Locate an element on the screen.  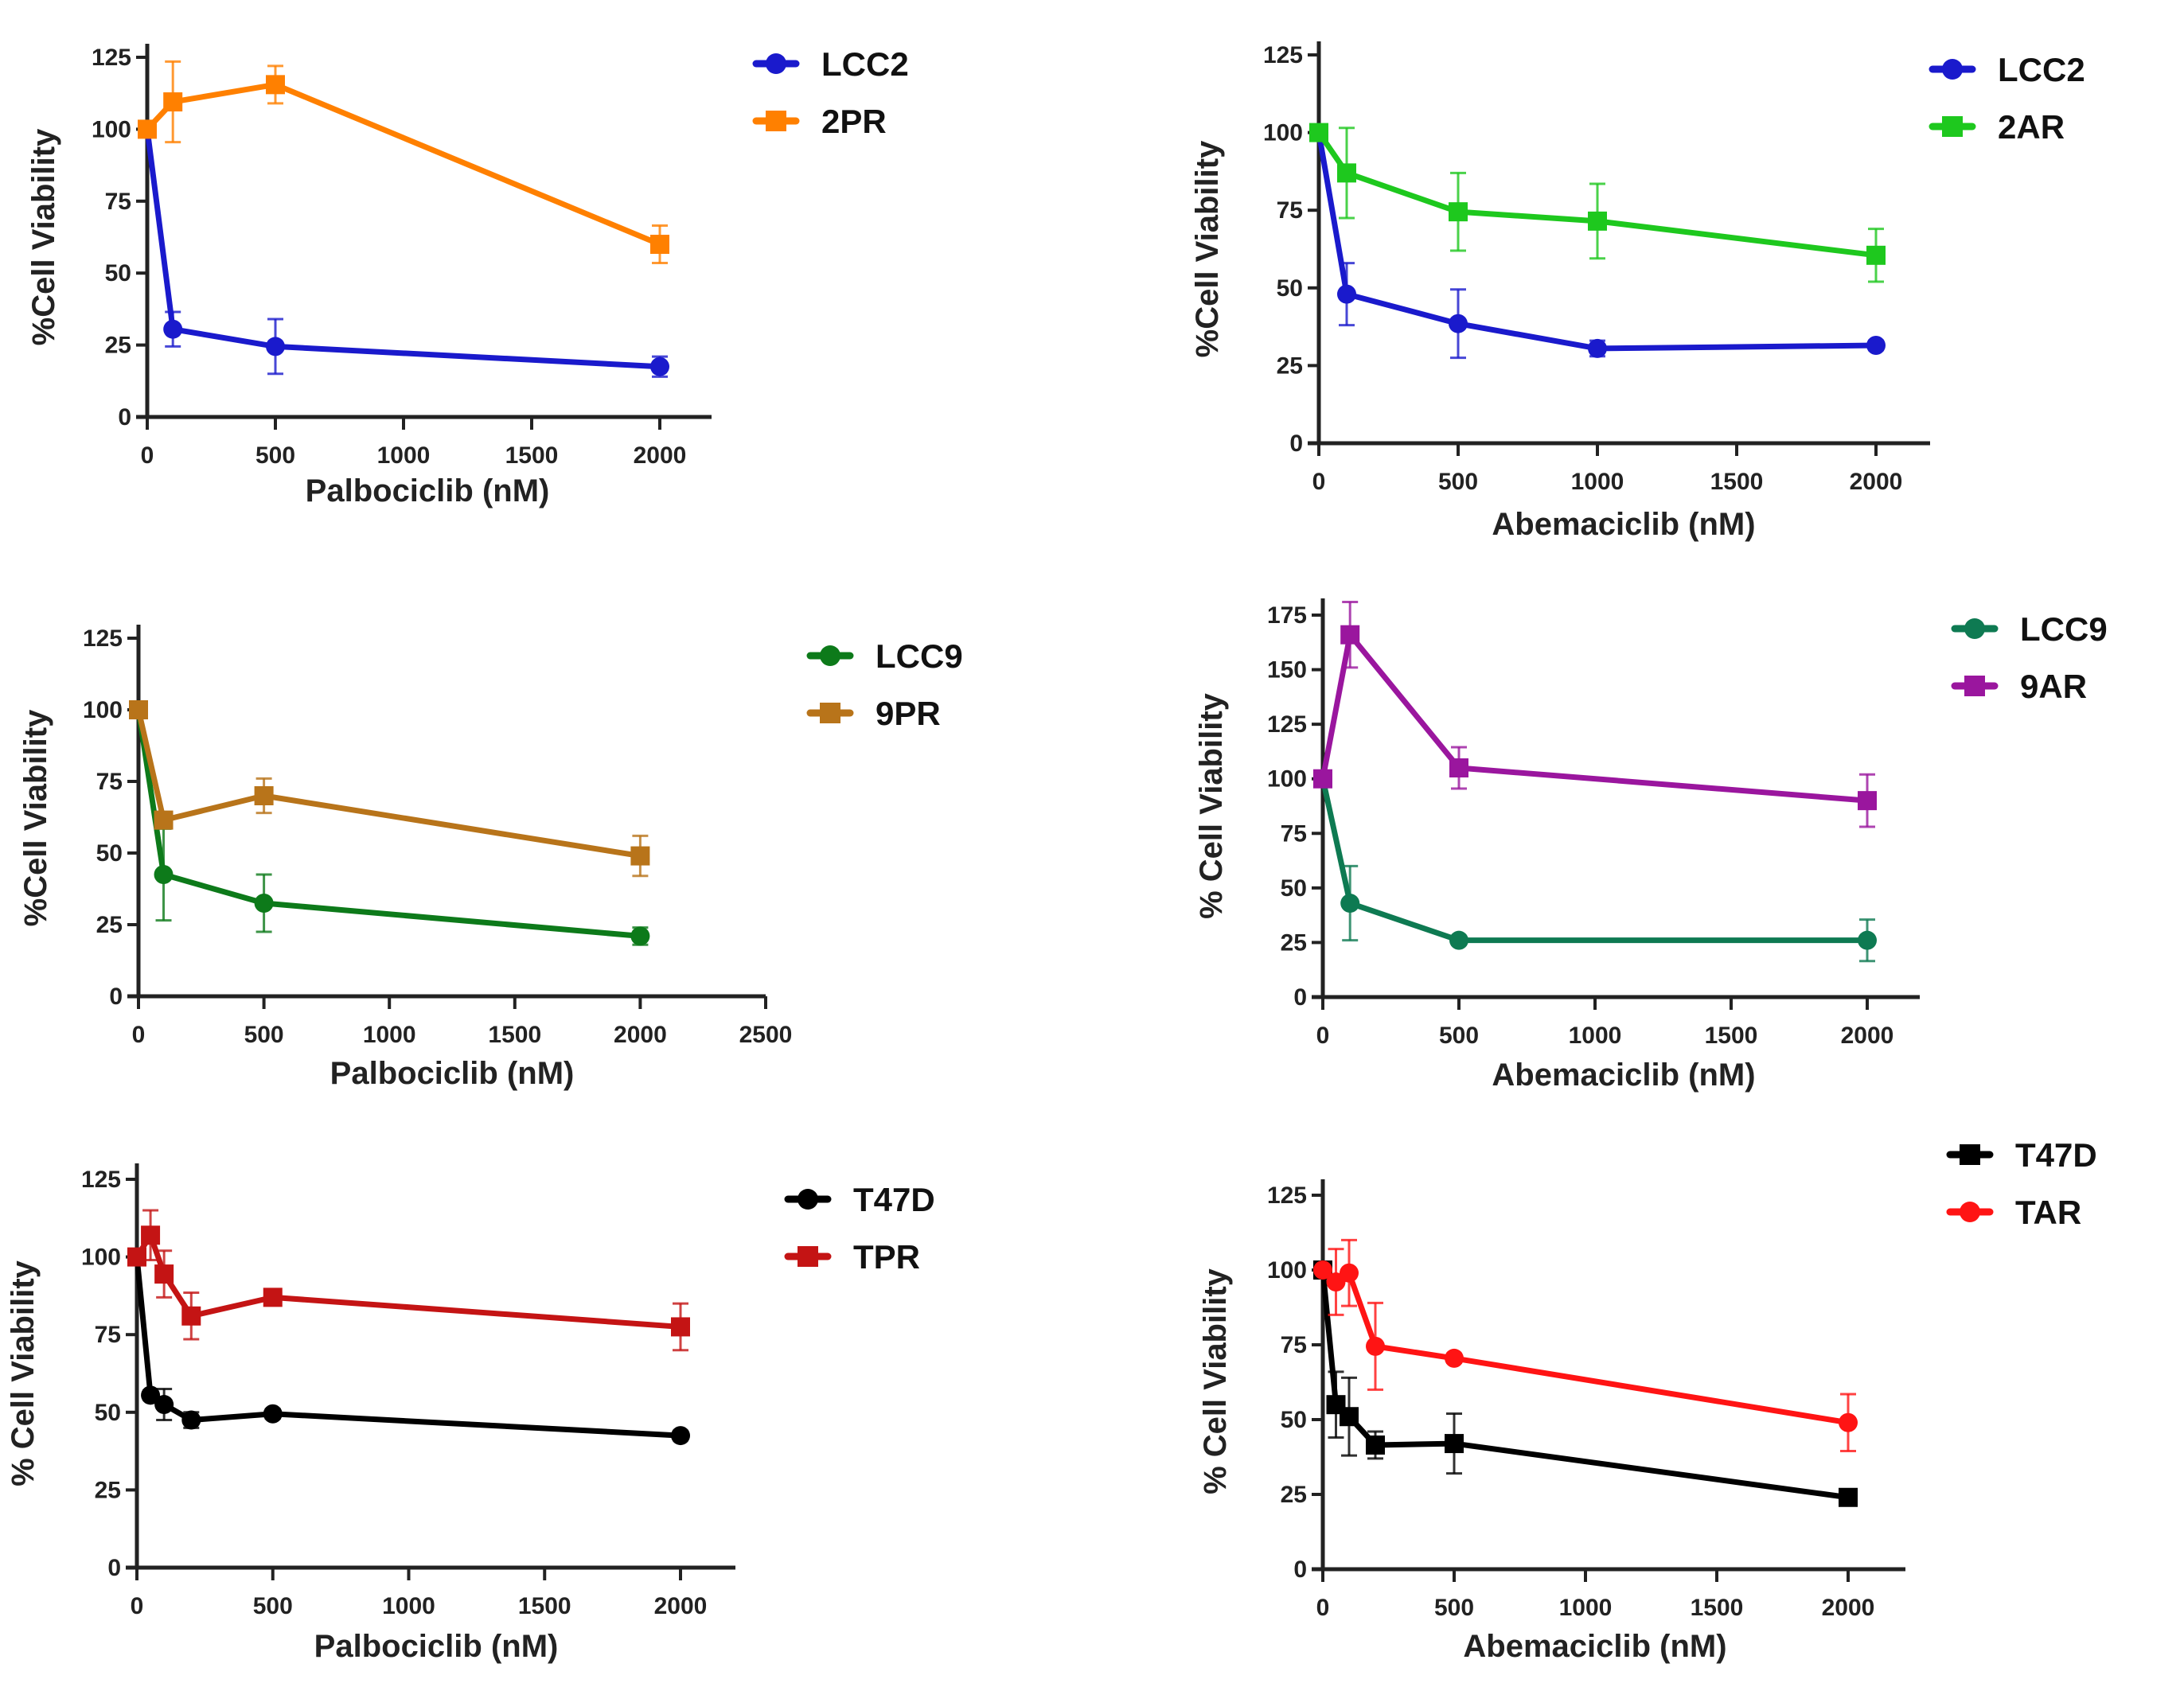
legend-label-TAR: TAR is located at coordinates (2048, 1212).